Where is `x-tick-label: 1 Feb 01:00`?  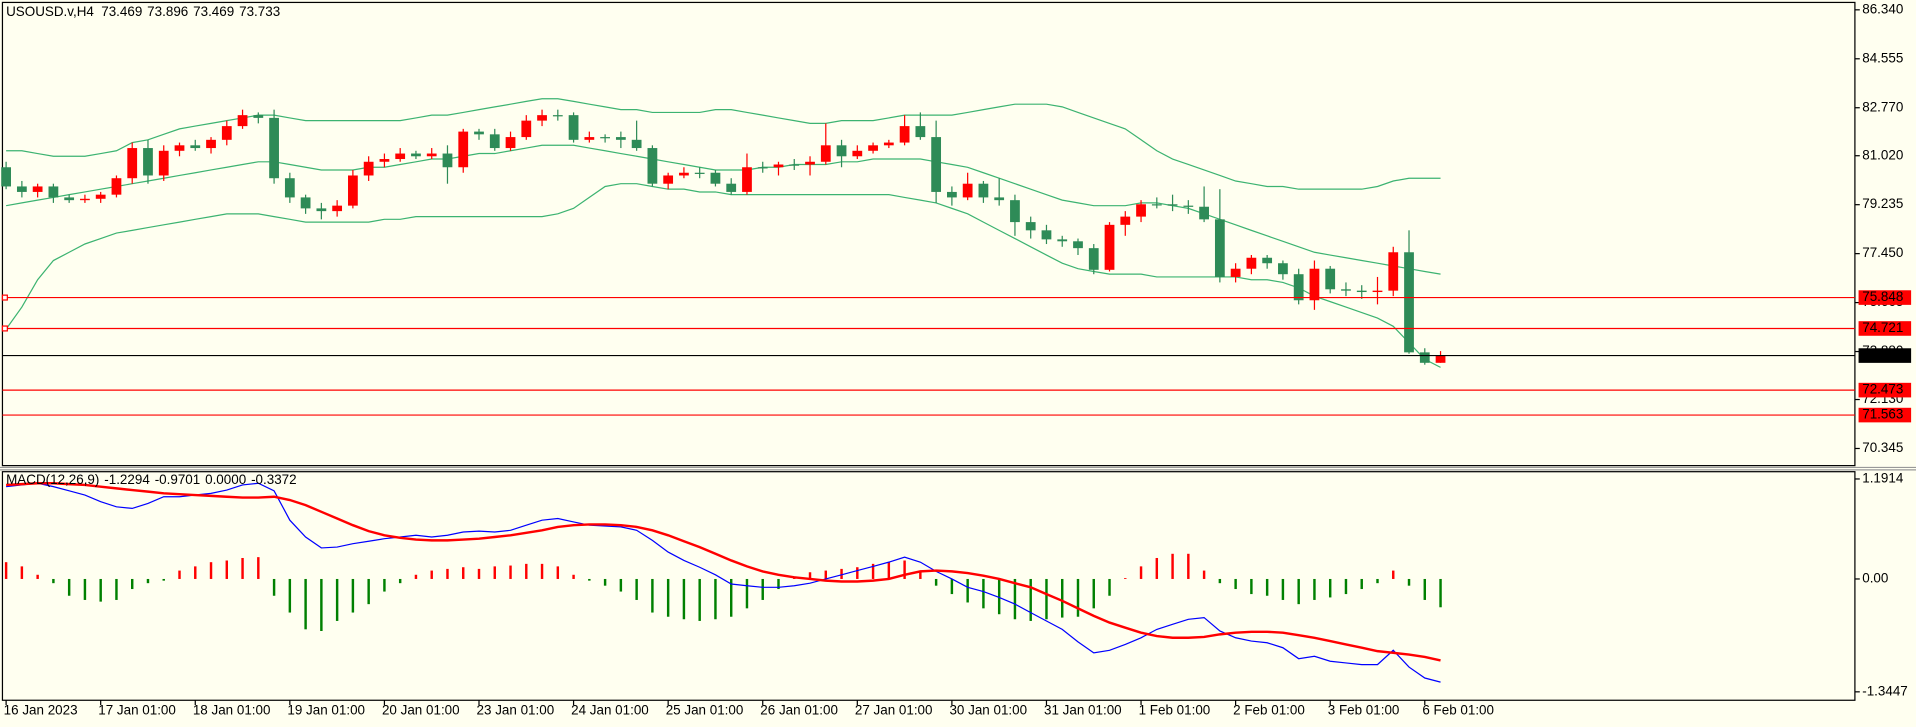
x-tick-label: 1 Feb 01:00 is located at coordinates (1175, 710).